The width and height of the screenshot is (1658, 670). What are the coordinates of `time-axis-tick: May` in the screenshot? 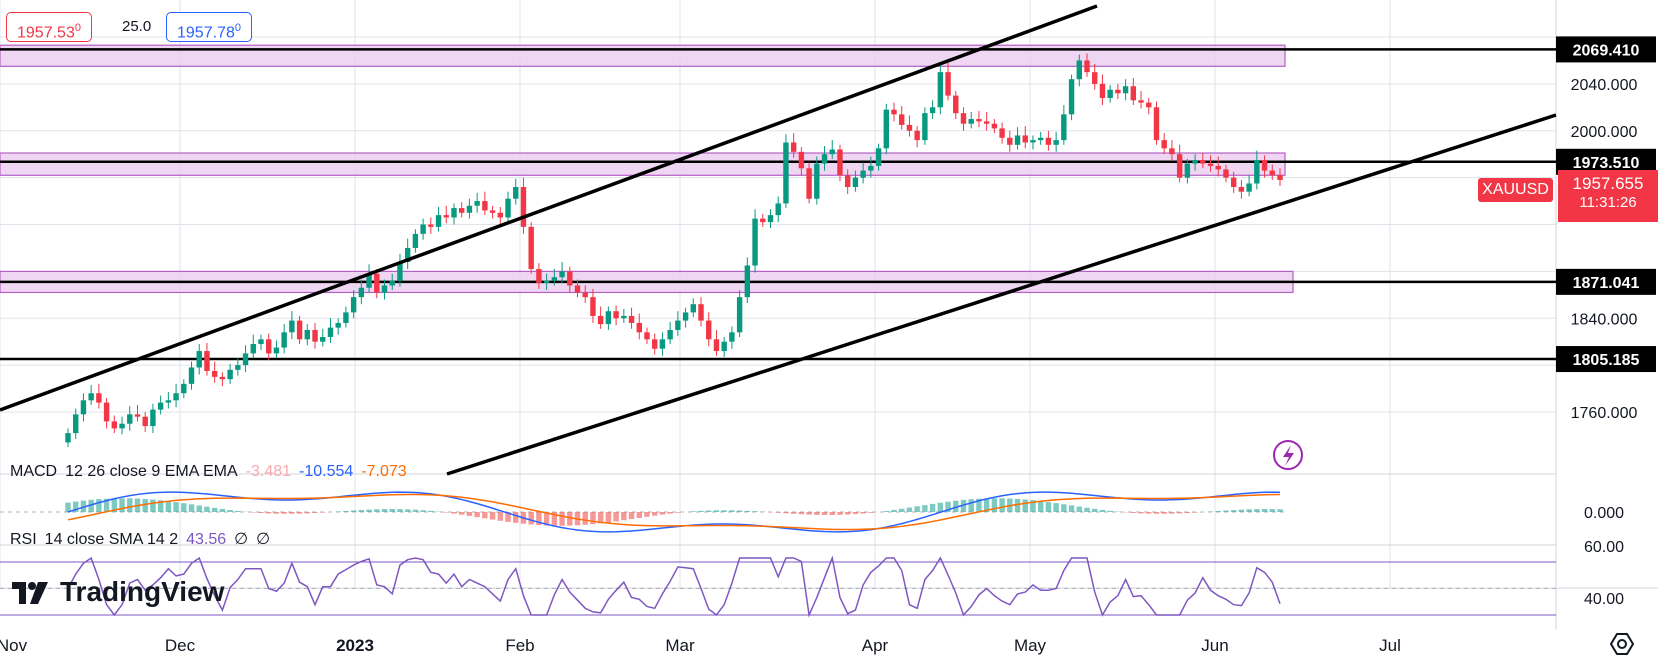 It's located at (1030, 645).